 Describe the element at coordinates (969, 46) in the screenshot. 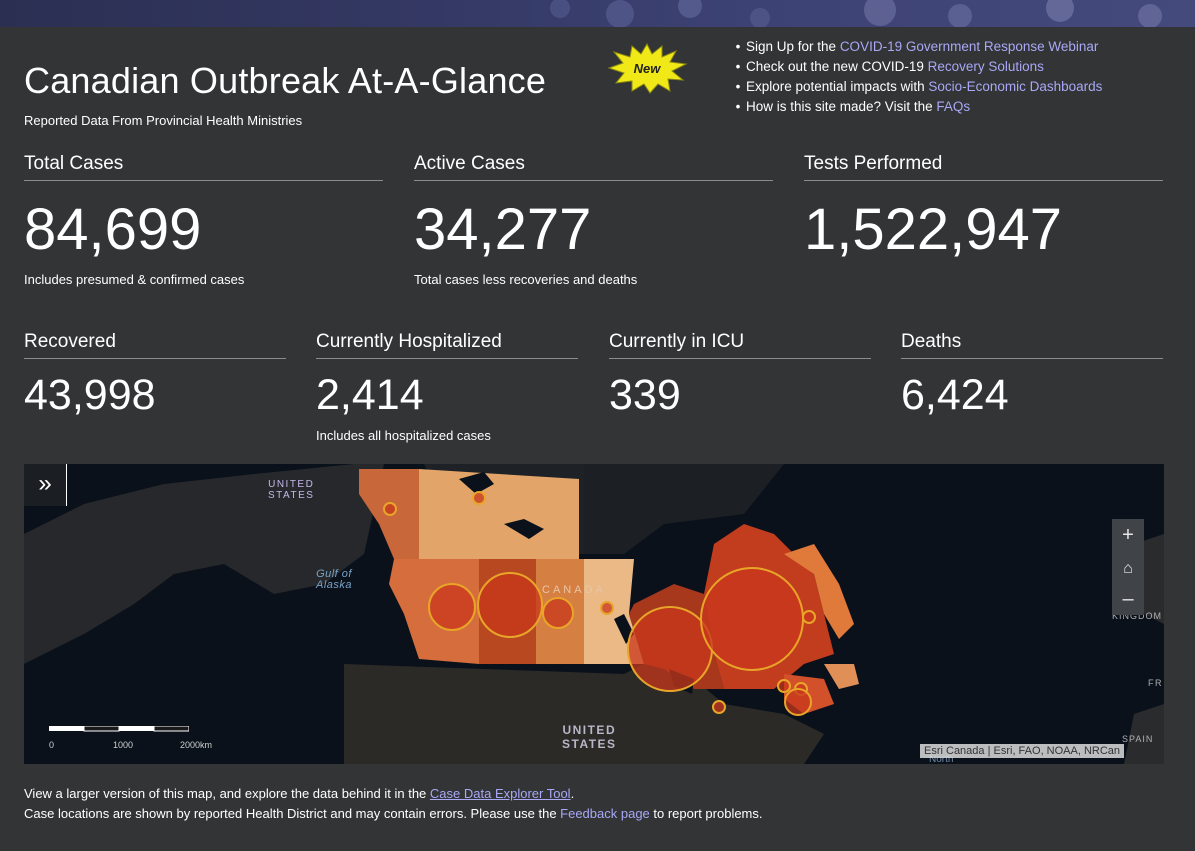

I see `webinar-link: COVID-19 Government Response Webinar` at that location.